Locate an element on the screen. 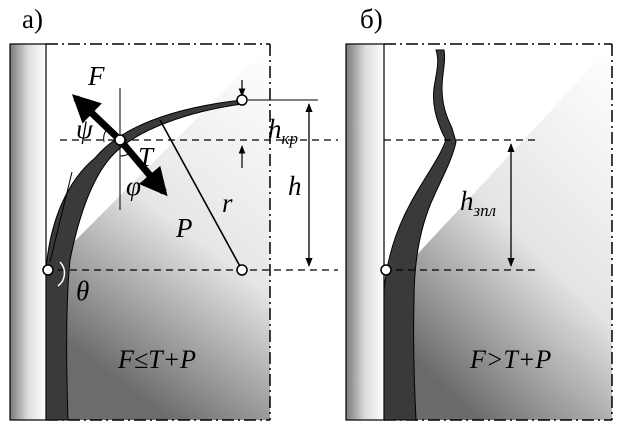  panel-a-psi-arc is located at coordinates (106, 135).